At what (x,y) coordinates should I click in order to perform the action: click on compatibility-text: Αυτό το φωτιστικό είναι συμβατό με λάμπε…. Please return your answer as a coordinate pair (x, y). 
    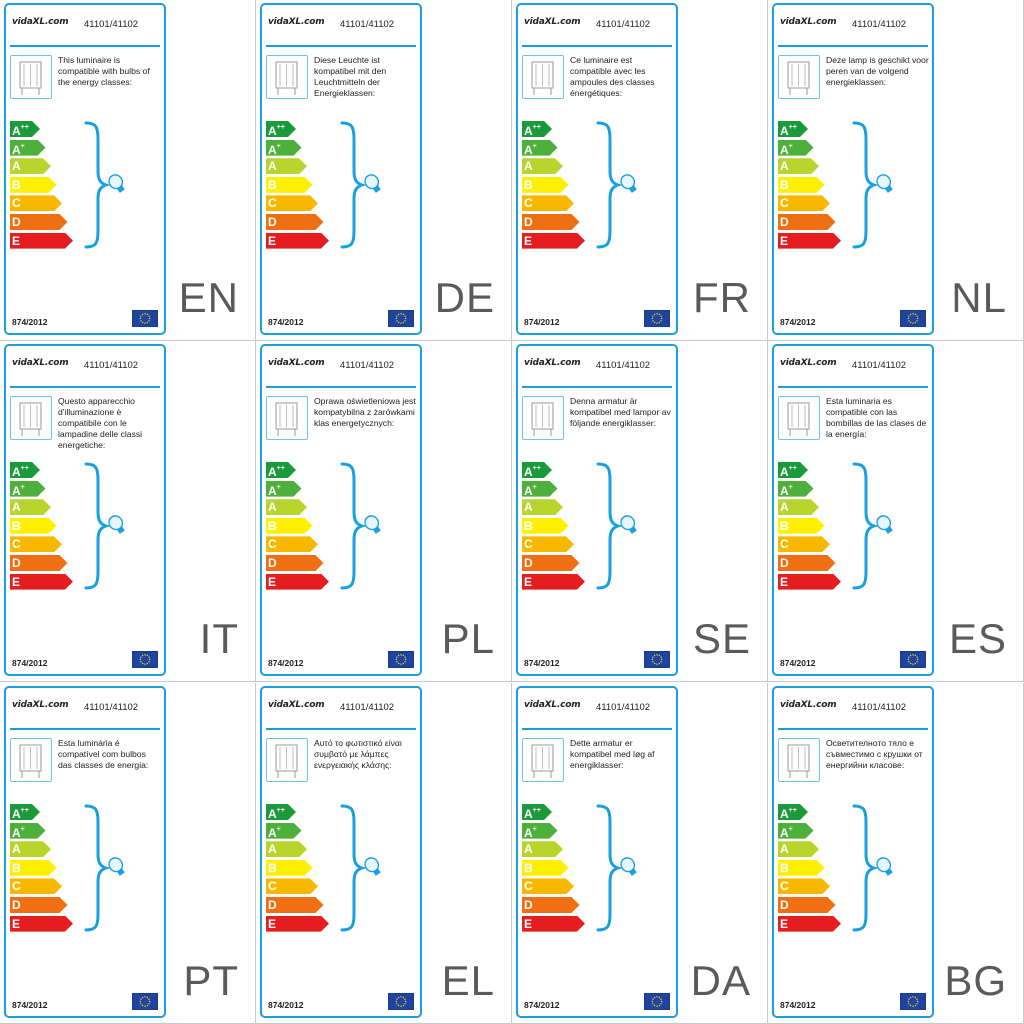
    Looking at the image, I should click on (358, 754).